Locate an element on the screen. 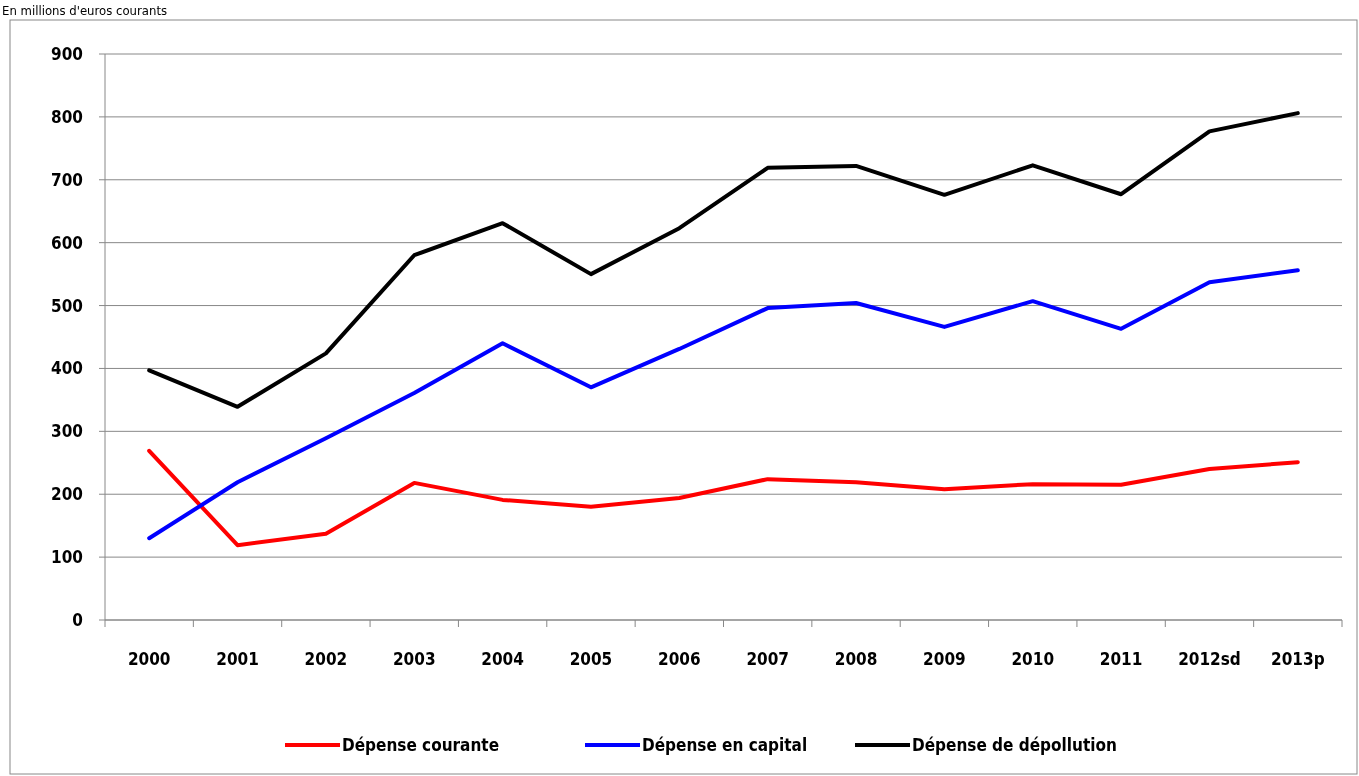  x-tick-label: 2007 is located at coordinates (767, 659).